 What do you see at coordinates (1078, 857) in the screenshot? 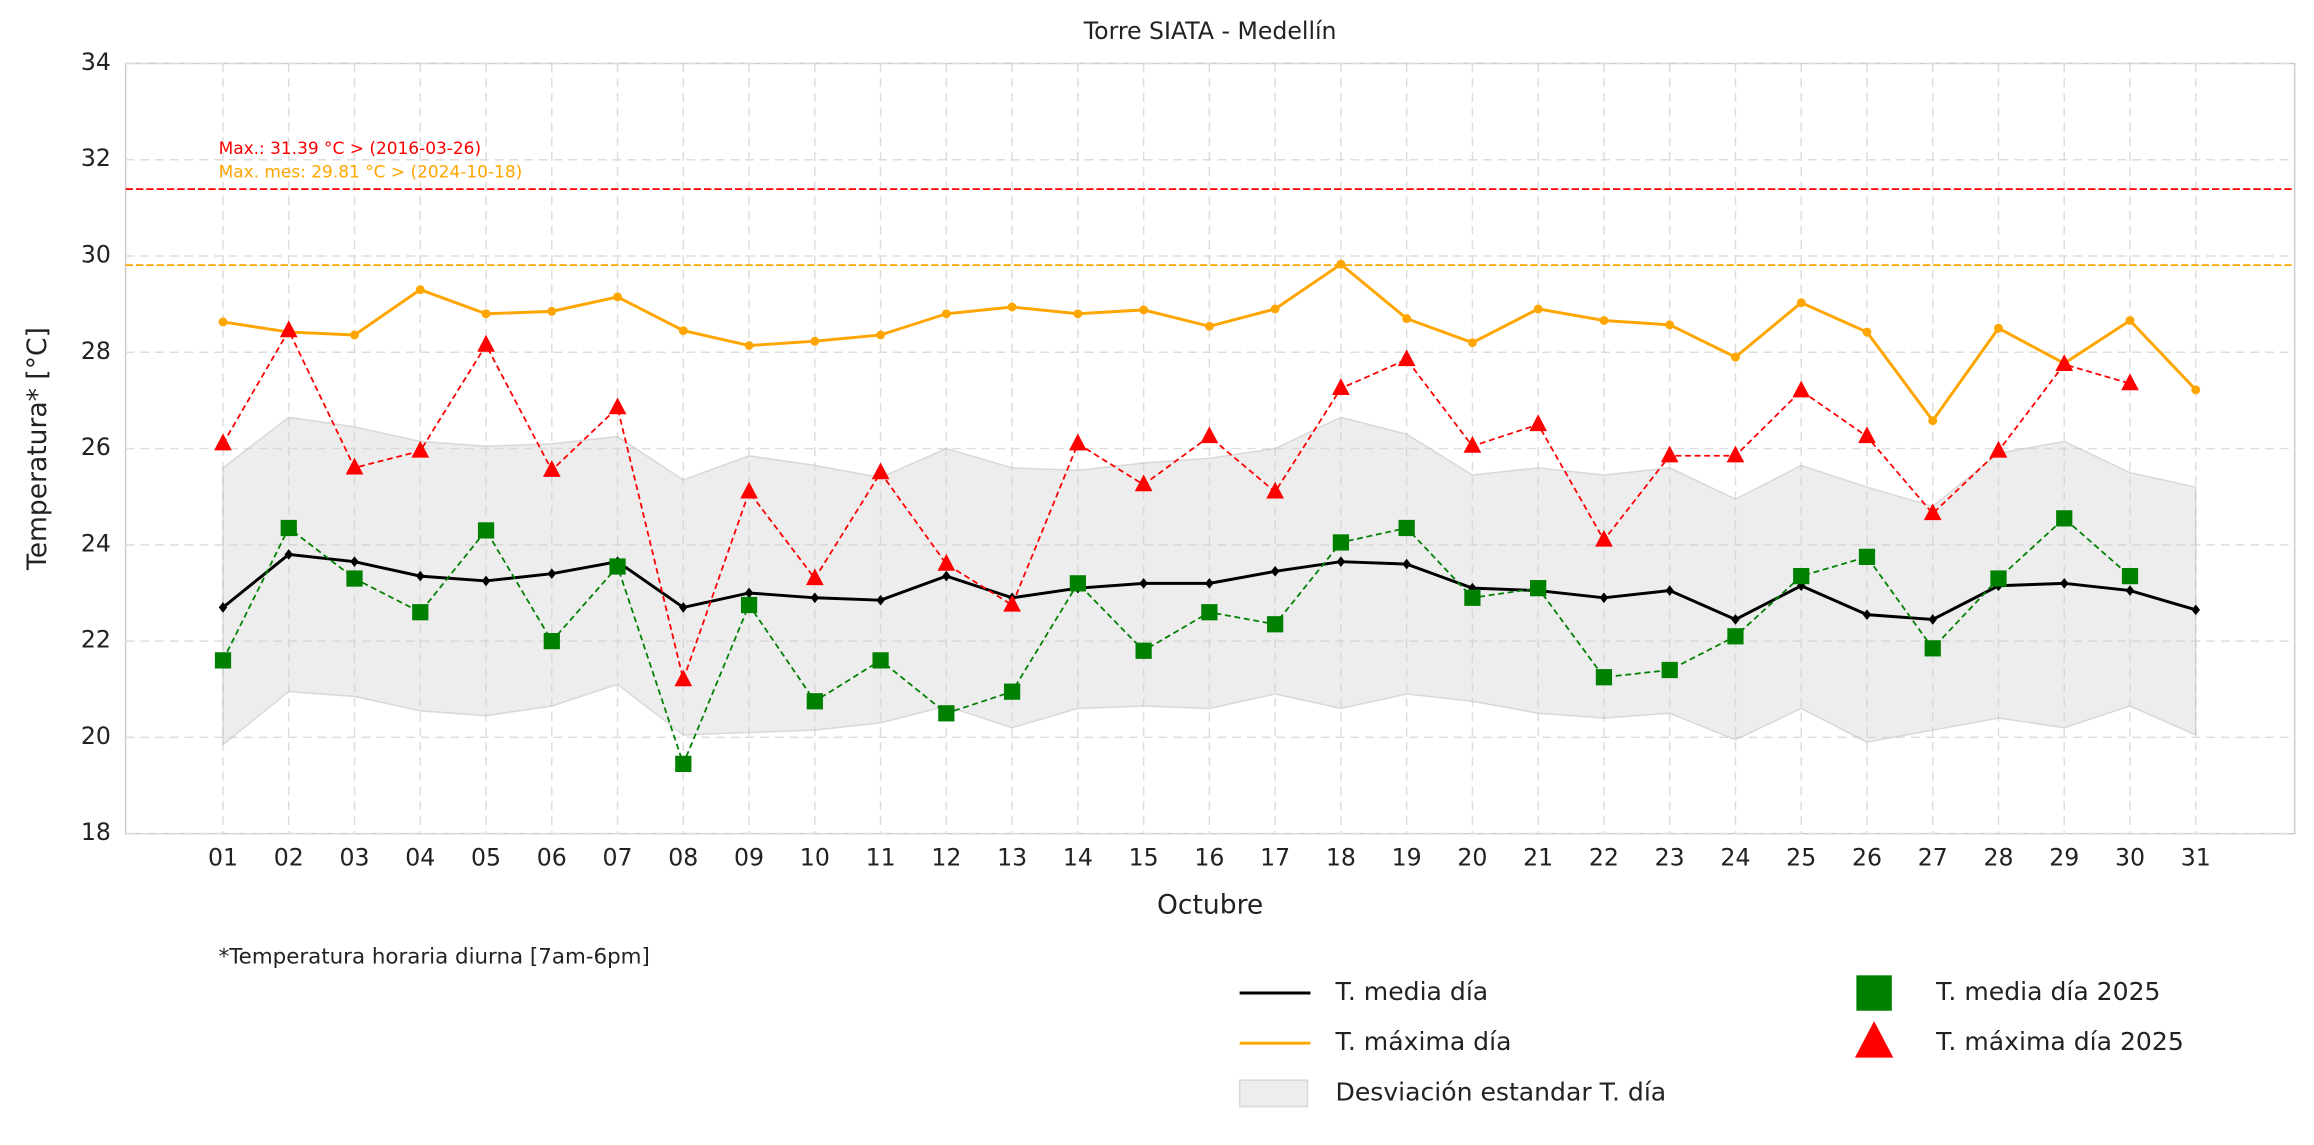
I see `x-tick-label: 14` at bounding box center [1078, 857].